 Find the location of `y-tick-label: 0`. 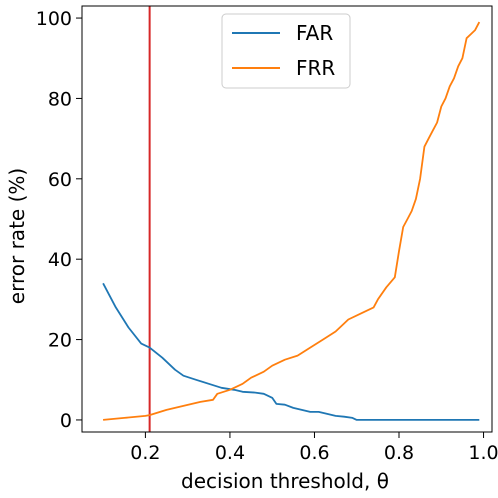

y-tick-label: 0 is located at coordinates (66, 421).